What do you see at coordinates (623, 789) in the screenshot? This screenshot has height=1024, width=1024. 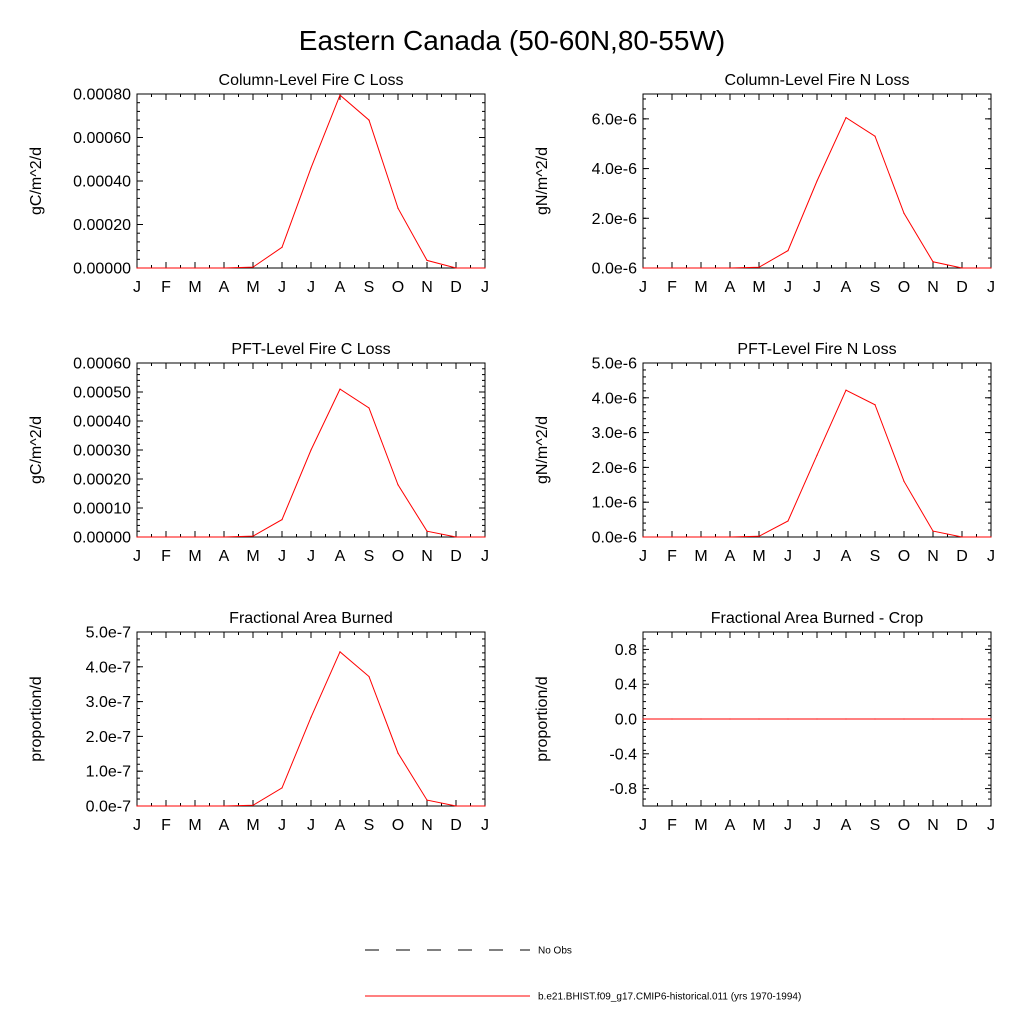 I see `y-tick-label: -0.8` at bounding box center [623, 789].